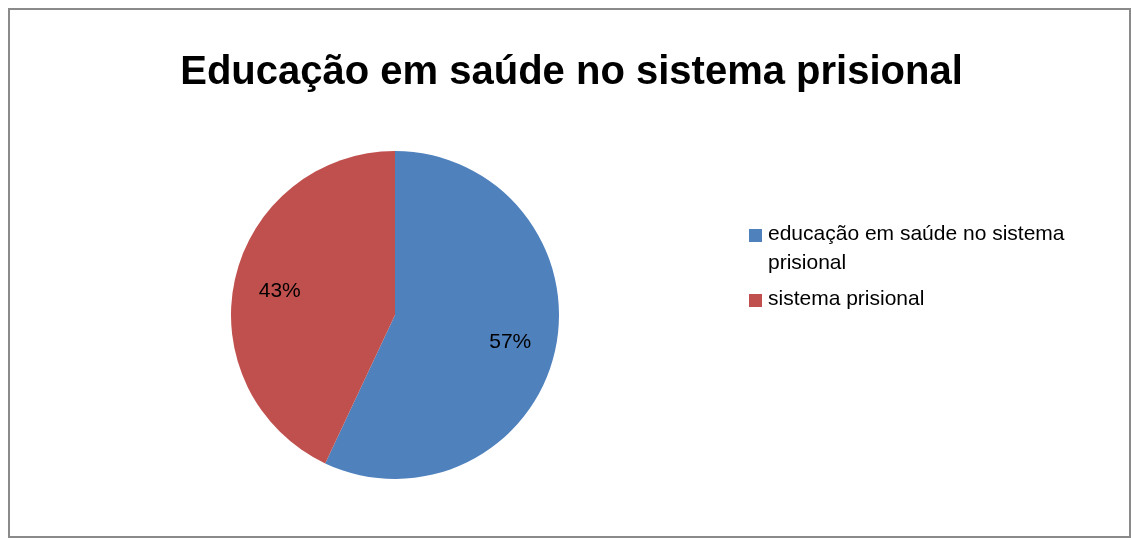  What do you see at coordinates (571, 70) in the screenshot?
I see `chart-title: Educação em saúde no sistema prisional` at bounding box center [571, 70].